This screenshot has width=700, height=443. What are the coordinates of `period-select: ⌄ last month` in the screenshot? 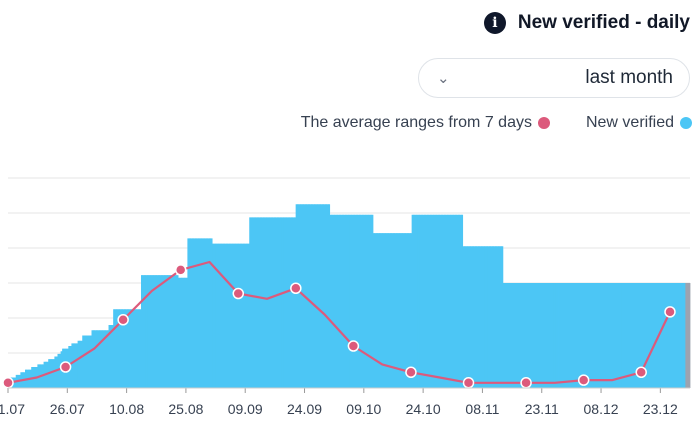 It's located at (554, 78).